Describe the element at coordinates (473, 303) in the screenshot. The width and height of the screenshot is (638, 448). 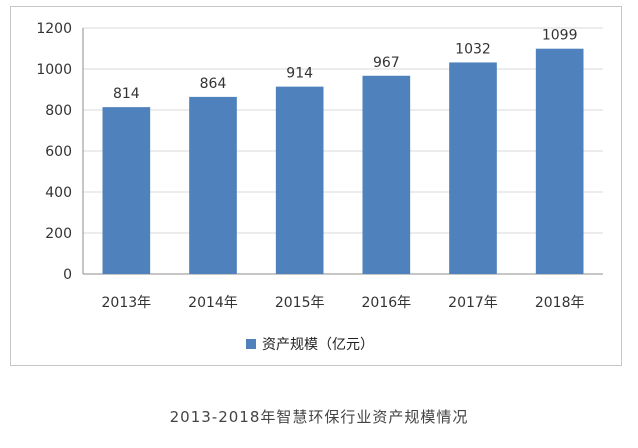
I see `x-tick-label: 2017年` at that location.